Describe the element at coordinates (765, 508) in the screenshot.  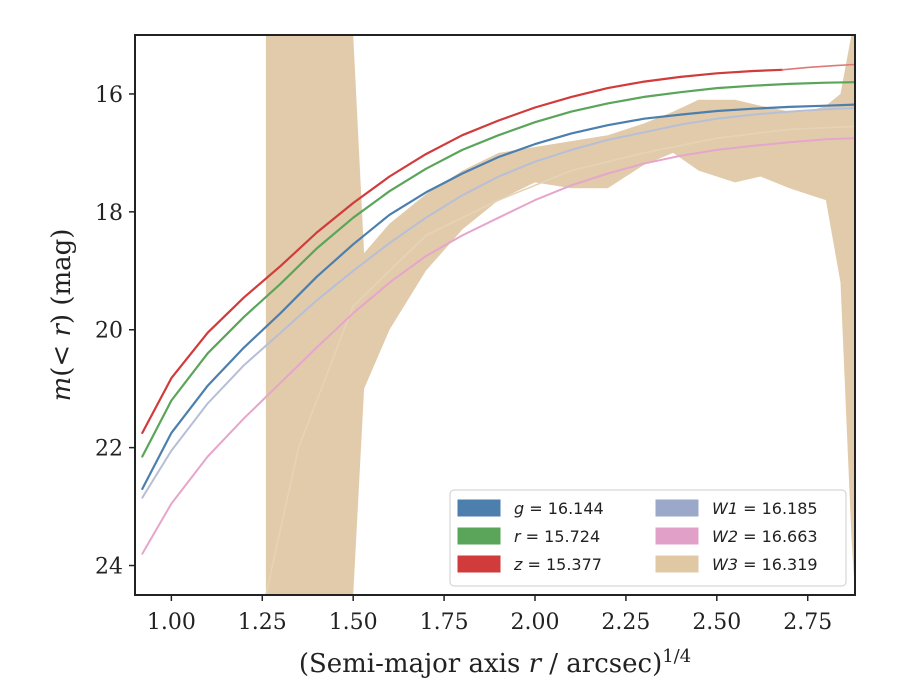
I see `legend-label-w1: W1 = 16.185` at that location.